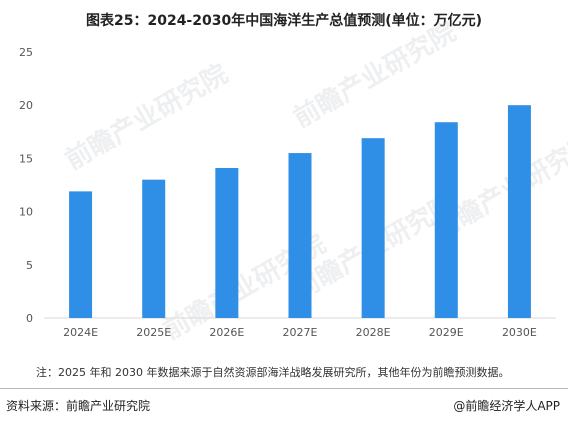 This screenshot has height=423, width=568. I want to click on y-tick-label: 15, so click(26, 158).